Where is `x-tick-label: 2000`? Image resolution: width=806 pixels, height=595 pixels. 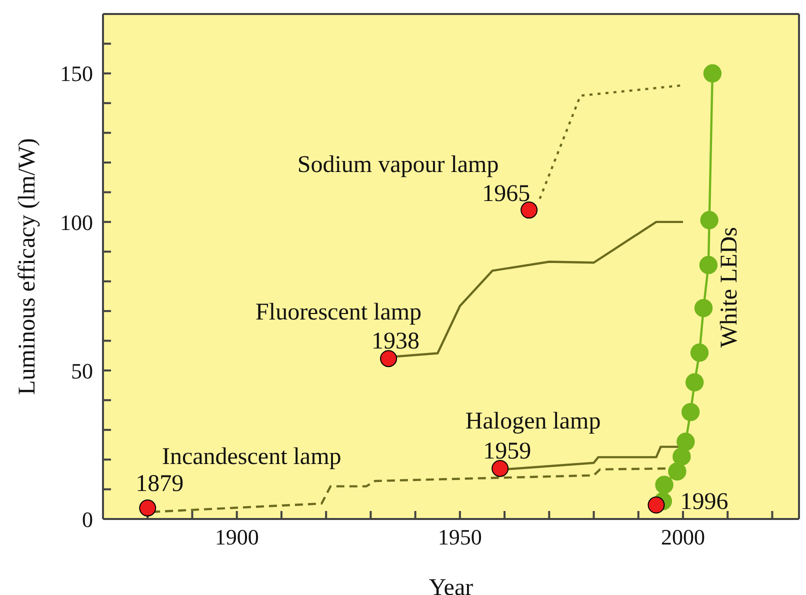
x-tick-label: 2000 is located at coordinates (683, 537).